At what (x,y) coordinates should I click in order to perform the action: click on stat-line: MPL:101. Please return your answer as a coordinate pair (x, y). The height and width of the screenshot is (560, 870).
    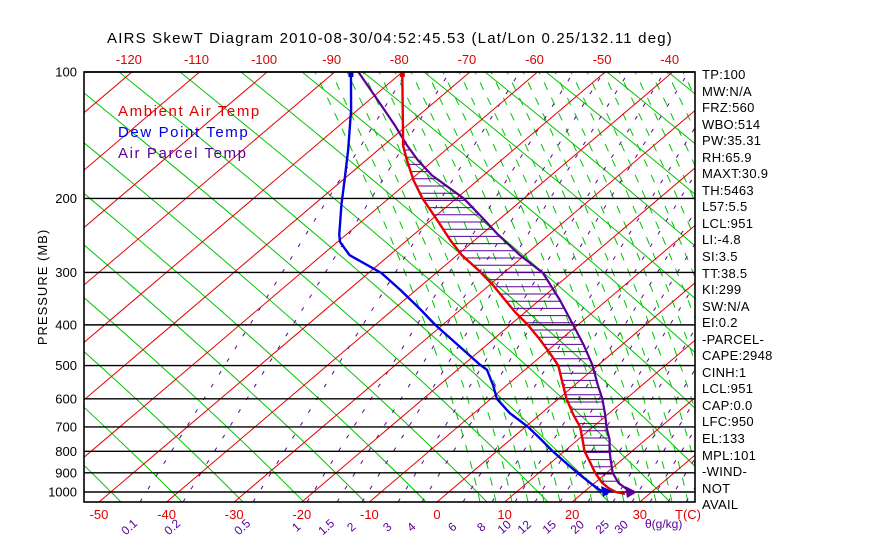
    Looking at the image, I should click on (729, 455).